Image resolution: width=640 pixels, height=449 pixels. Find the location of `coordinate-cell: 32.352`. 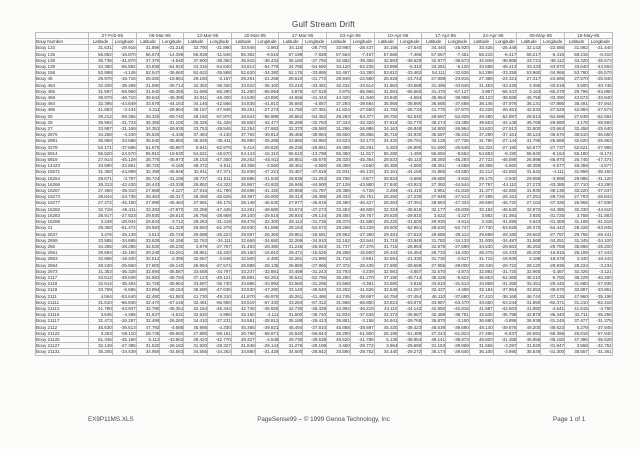

coordinate-cell: 32.352 is located at coordinates (195, 85).